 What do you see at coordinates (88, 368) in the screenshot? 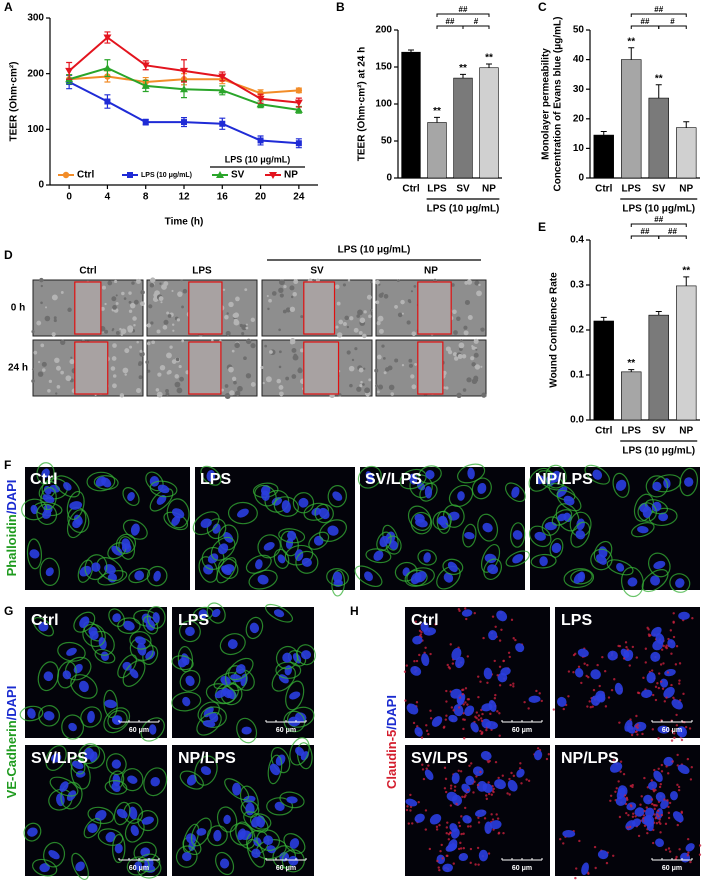
I see `micrograph` at bounding box center [88, 368].